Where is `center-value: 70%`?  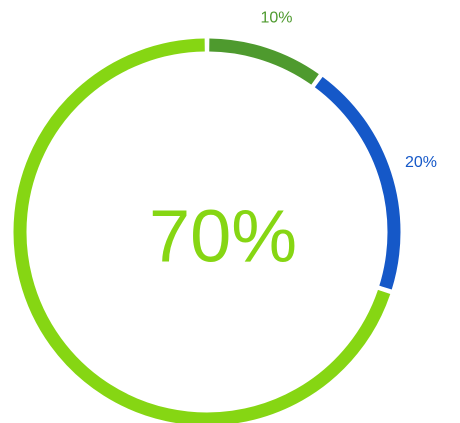
center-value: 70% is located at coordinates (223, 236).